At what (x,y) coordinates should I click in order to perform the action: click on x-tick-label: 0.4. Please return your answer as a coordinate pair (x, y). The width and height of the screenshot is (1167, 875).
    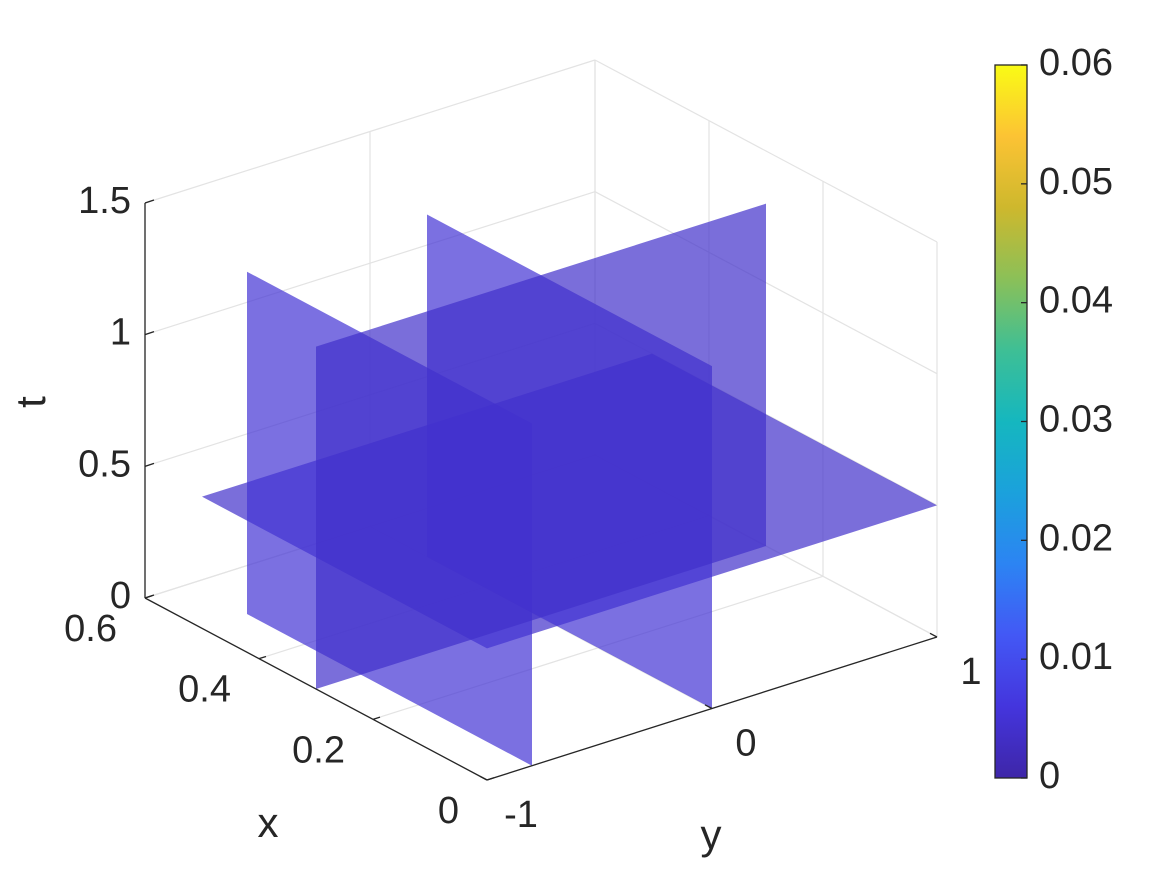
    Looking at the image, I should click on (204, 690).